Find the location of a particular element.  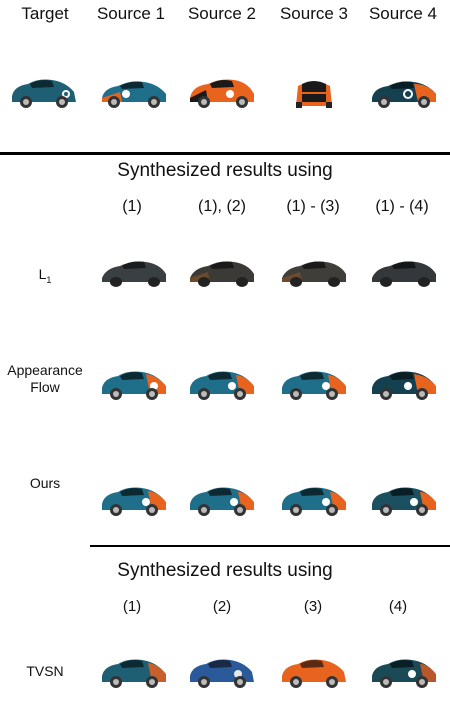

car-source-1-image is located at coordinates (134, 94).